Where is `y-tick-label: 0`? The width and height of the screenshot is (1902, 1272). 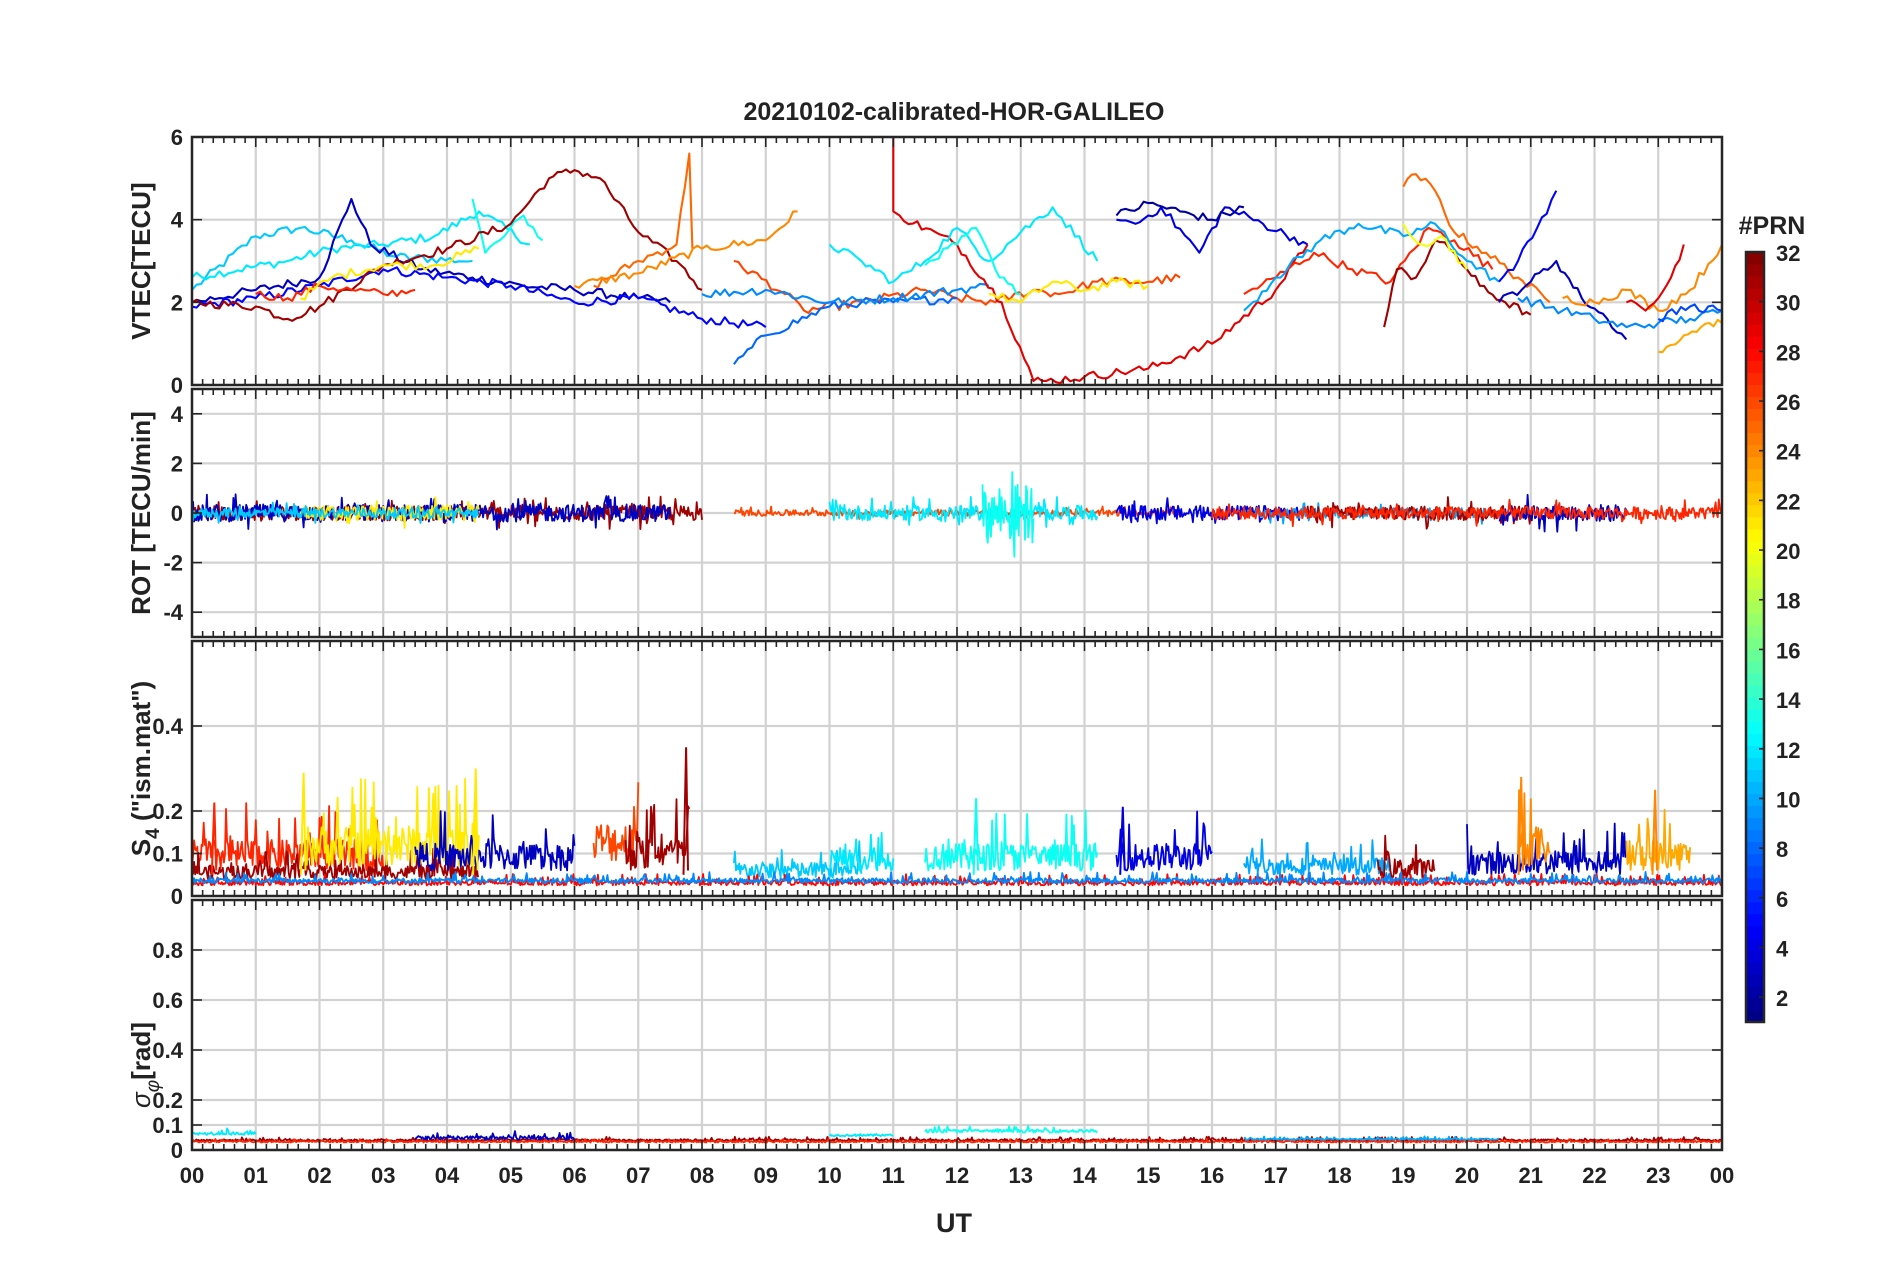
y-tick-label: 0 is located at coordinates (177, 896).